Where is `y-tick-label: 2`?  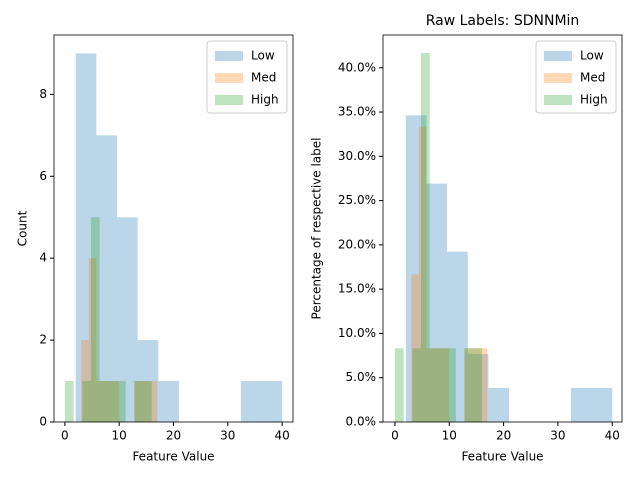 y-tick-label: 2 is located at coordinates (43, 340).